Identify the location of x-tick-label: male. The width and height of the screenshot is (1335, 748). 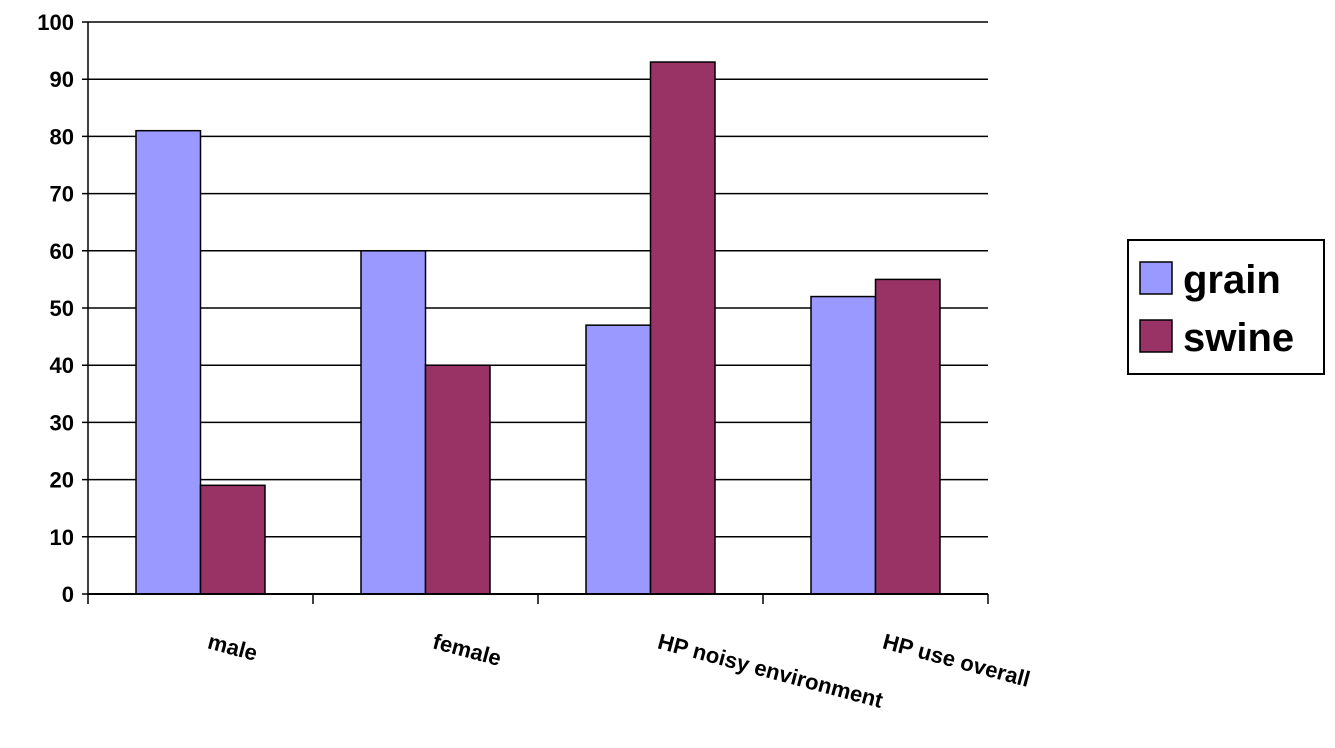
(232, 647).